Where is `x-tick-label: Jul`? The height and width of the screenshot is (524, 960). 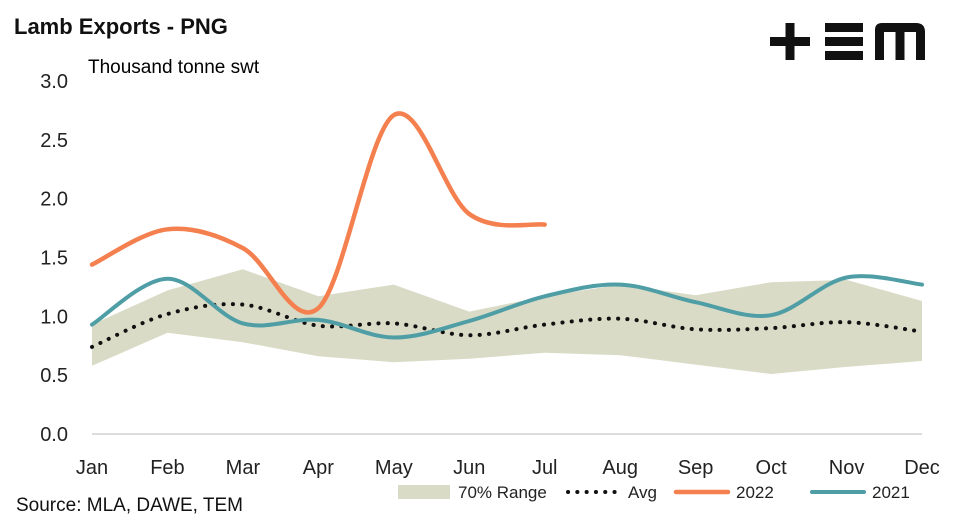
x-tick-label: Jul is located at coordinates (545, 468).